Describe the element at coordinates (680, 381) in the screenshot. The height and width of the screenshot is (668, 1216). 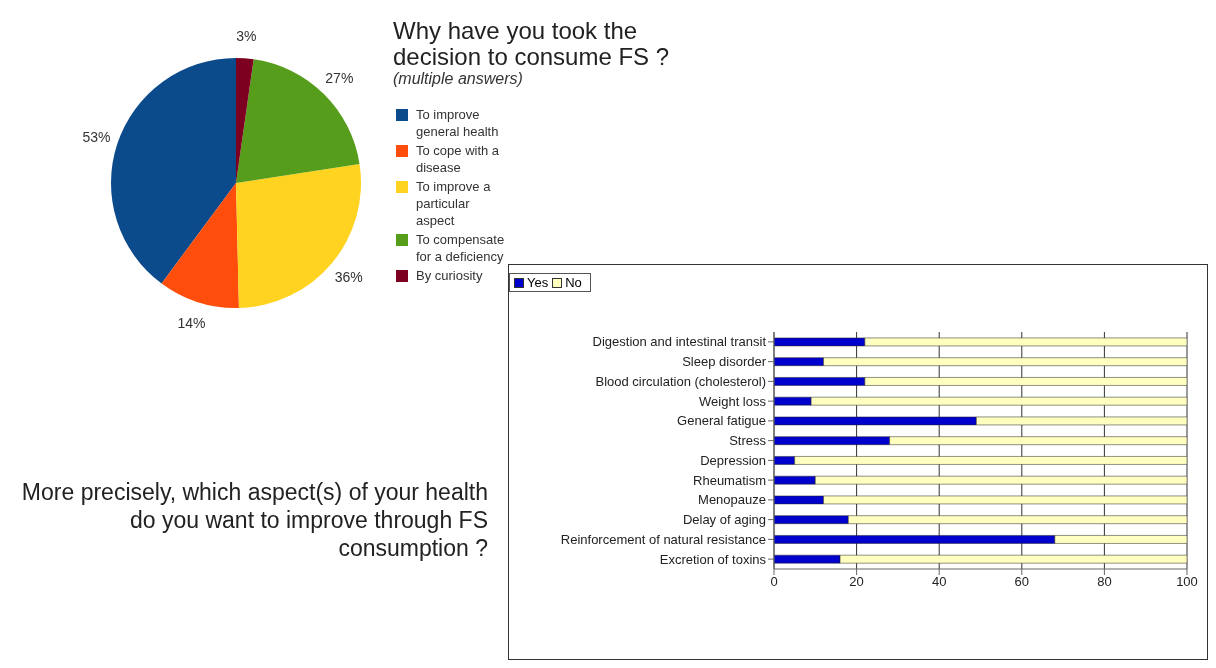
I see `y-tick-label: Blood circulation (cholesterol)` at that location.